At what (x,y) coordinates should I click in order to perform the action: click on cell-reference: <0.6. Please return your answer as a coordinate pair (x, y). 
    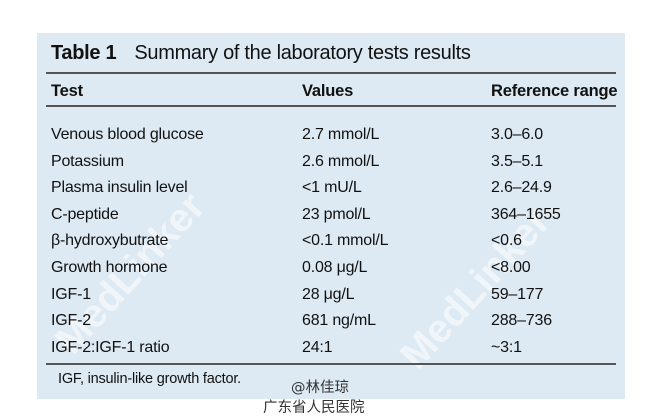
    Looking at the image, I should click on (506, 241).